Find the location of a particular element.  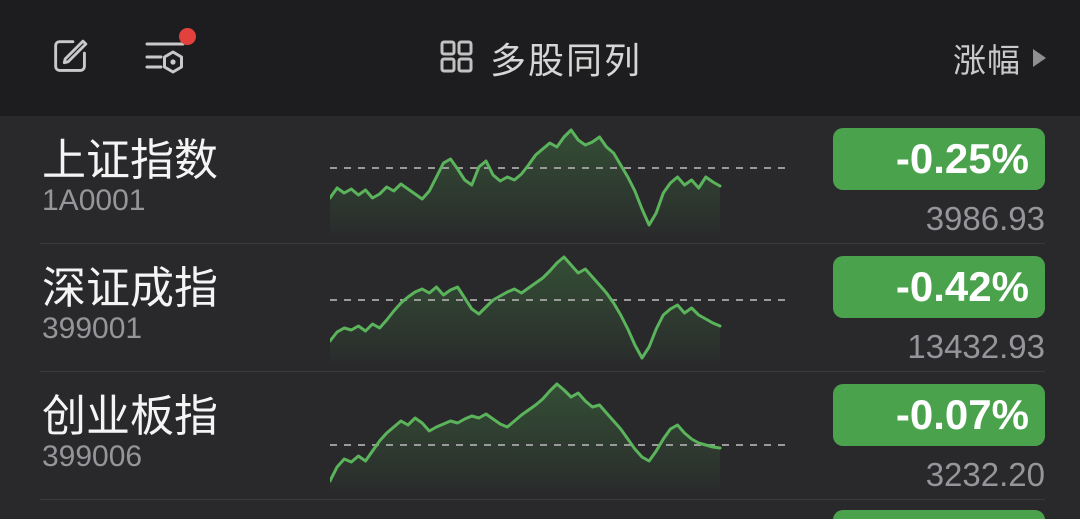

change-badge-partial is located at coordinates (939, 514).